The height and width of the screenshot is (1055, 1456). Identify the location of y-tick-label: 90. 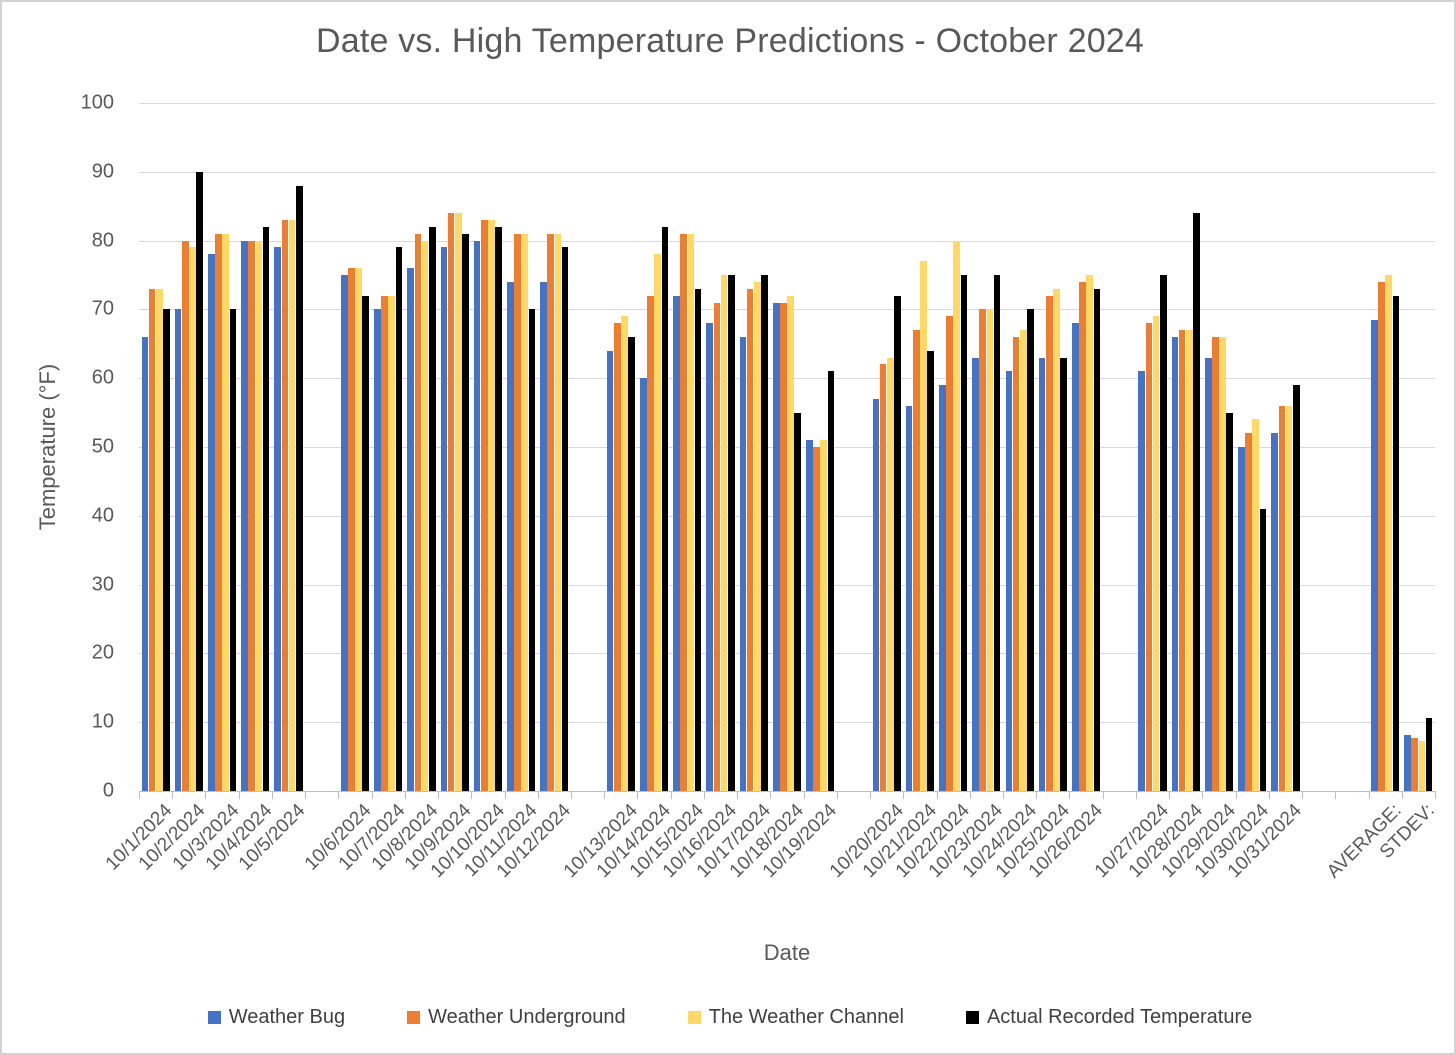
(102, 171).